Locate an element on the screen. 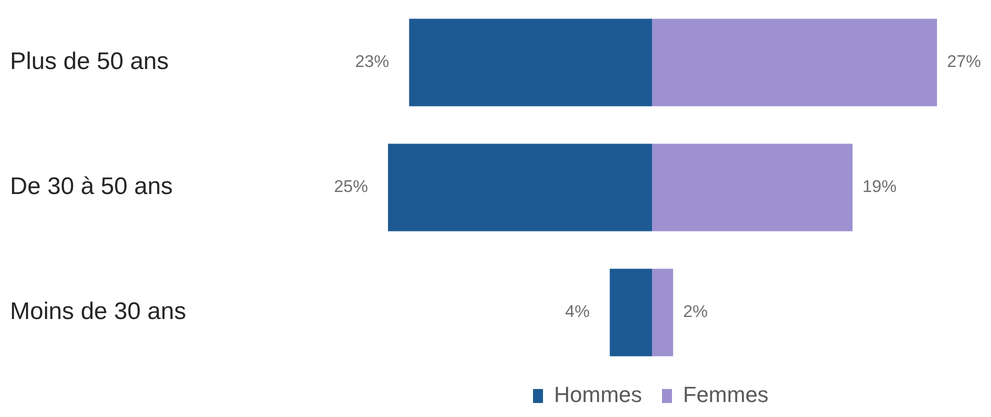 The image size is (991, 417). data-label: 27% is located at coordinates (964, 62).